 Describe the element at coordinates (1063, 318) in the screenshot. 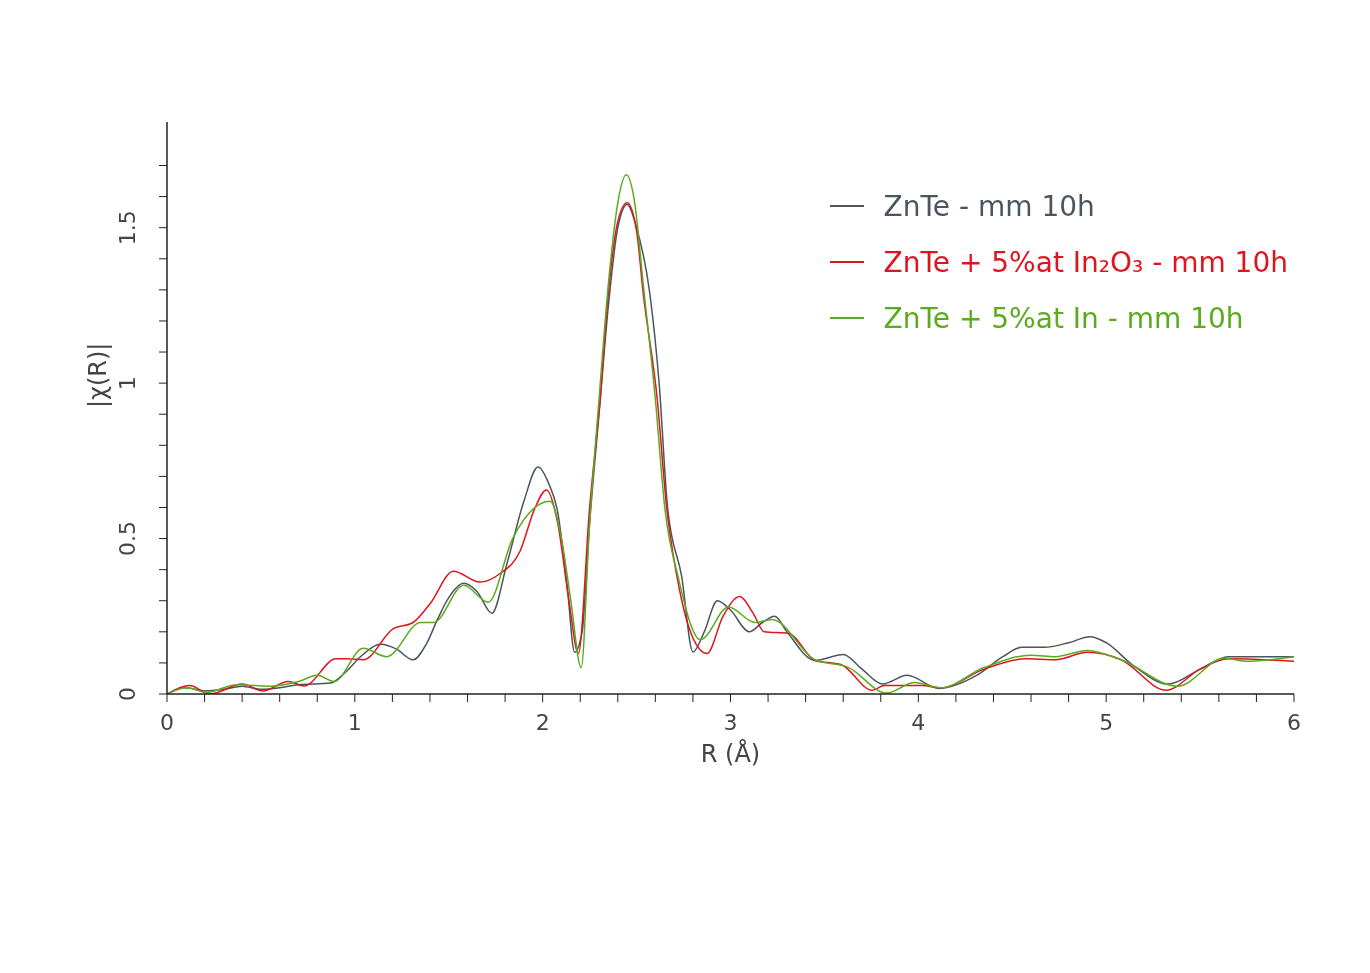

I see `legend-label: ZnTe + 5%at In - mm 10h` at that location.